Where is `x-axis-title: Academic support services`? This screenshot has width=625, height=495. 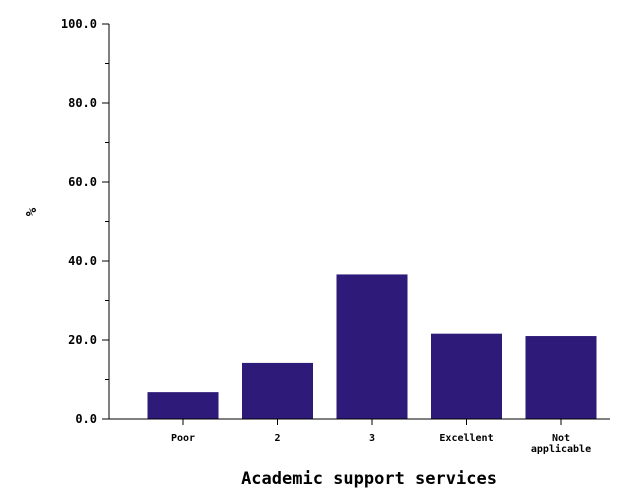 x-axis-title: Academic support services is located at coordinates (369, 479).